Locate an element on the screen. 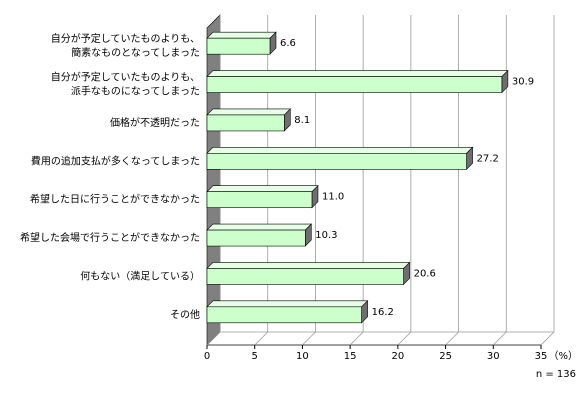  x-tick-label: 0 is located at coordinates (207, 356).